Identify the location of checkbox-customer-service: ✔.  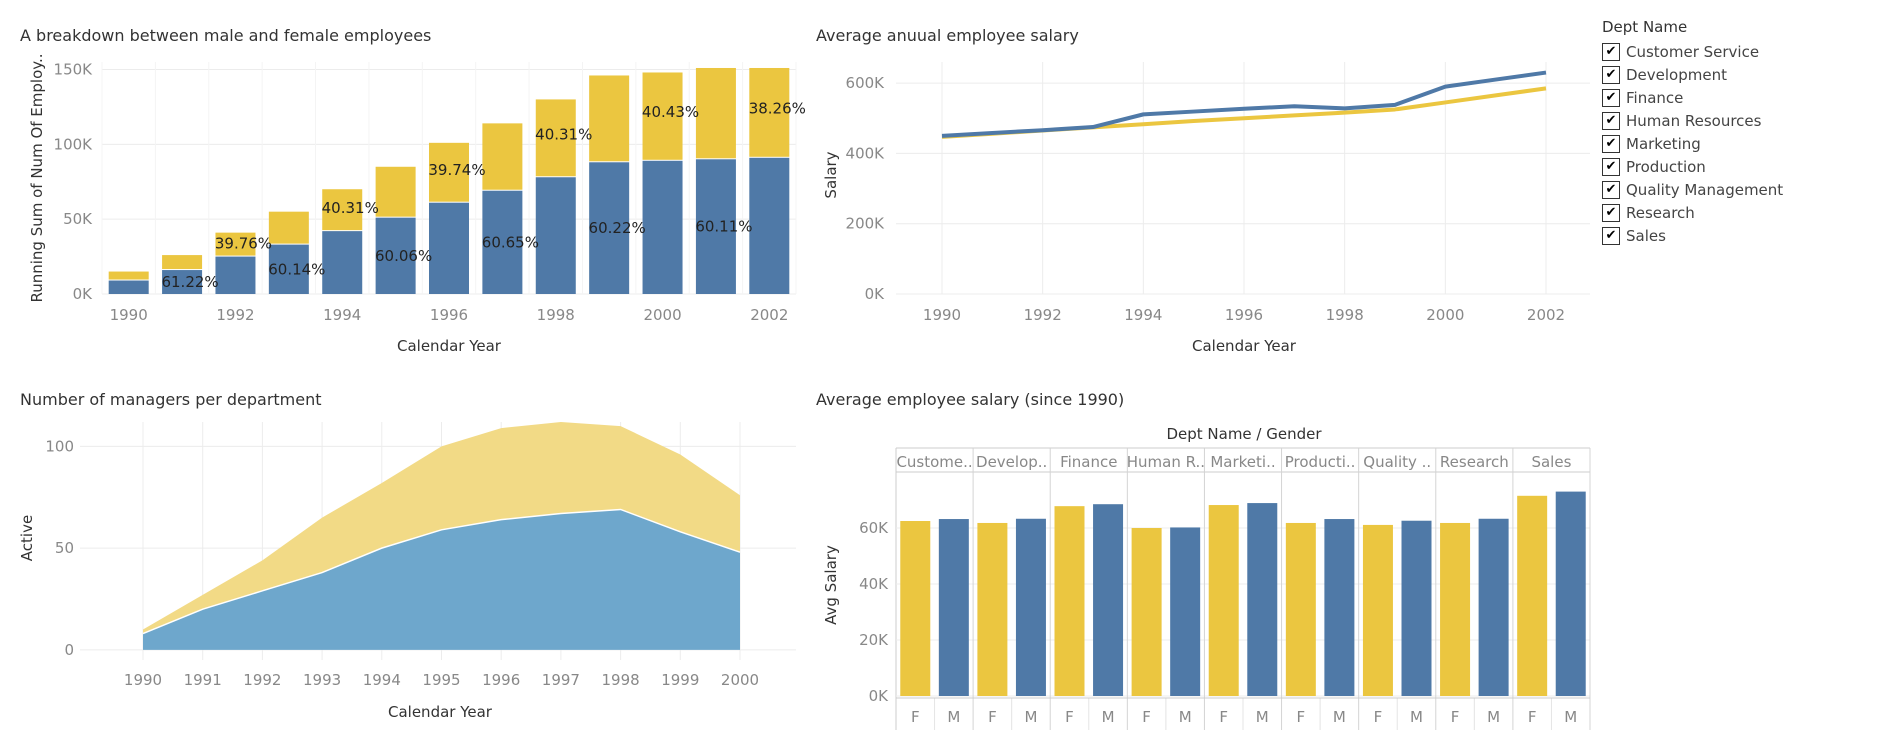
(1611, 51).